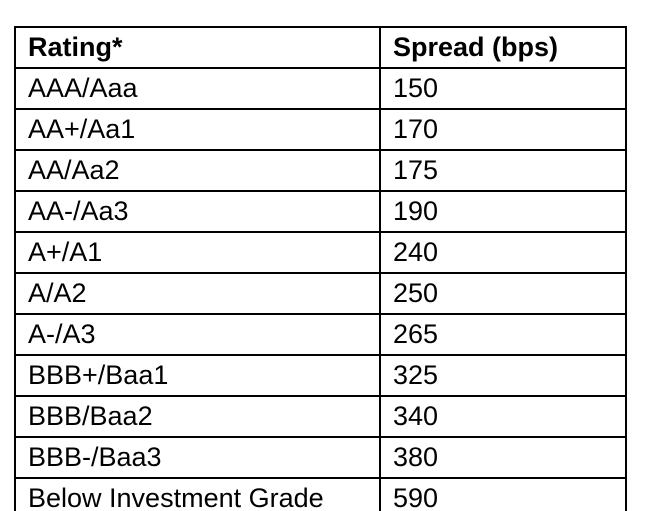 This screenshot has width=670, height=511. Describe the element at coordinates (197, 416) in the screenshot. I see `rating-cell: BBB/Baa2` at that location.